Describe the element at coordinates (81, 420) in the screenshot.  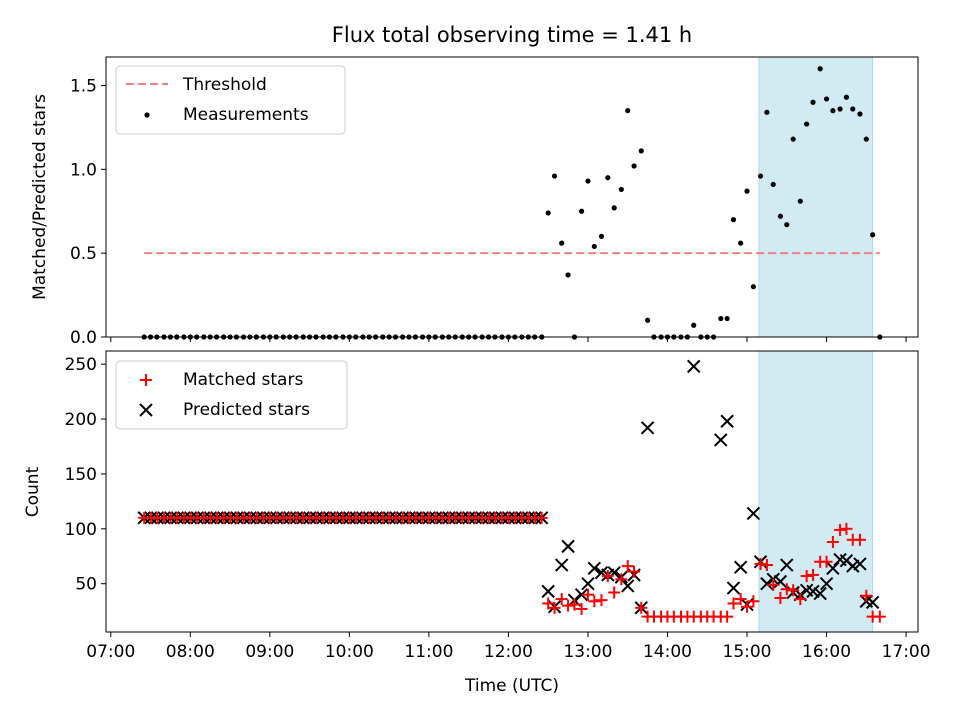
I see `bottom-y-tick-label: 200` at that location.